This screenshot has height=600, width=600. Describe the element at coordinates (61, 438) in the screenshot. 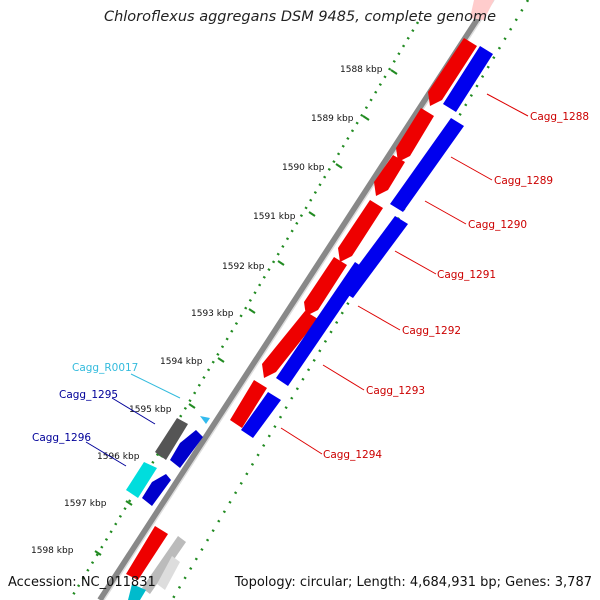

I see `label-cagg-1296: Cagg_1296` at that location.